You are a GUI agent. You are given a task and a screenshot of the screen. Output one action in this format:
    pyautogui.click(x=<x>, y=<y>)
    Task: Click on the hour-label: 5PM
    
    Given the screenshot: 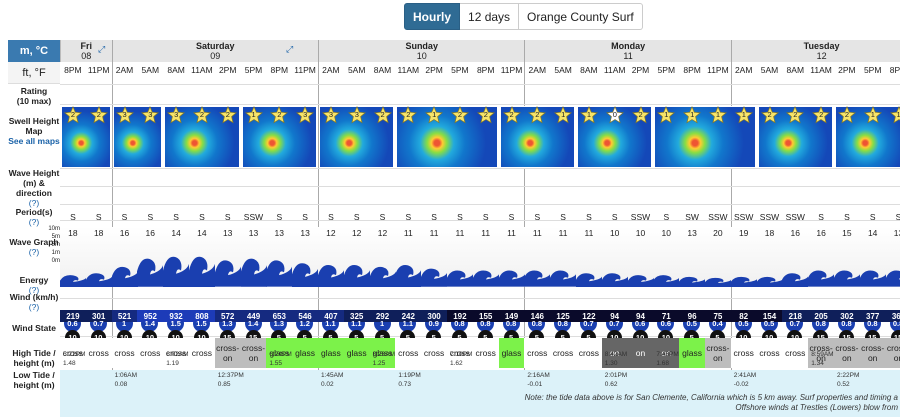 What is the action you would take?
    pyautogui.click(x=253, y=70)
    